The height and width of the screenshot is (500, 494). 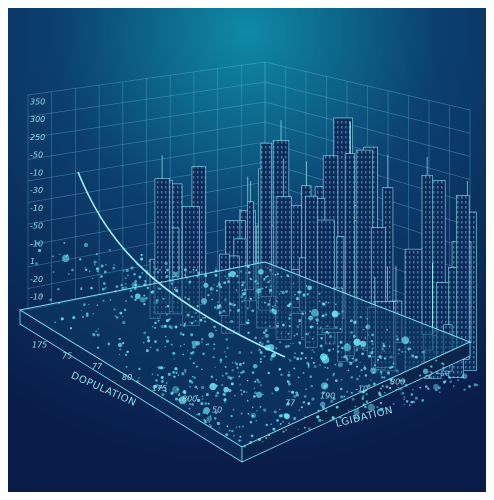 I want to click on z-tick-label: 800, so click(x=397, y=382).